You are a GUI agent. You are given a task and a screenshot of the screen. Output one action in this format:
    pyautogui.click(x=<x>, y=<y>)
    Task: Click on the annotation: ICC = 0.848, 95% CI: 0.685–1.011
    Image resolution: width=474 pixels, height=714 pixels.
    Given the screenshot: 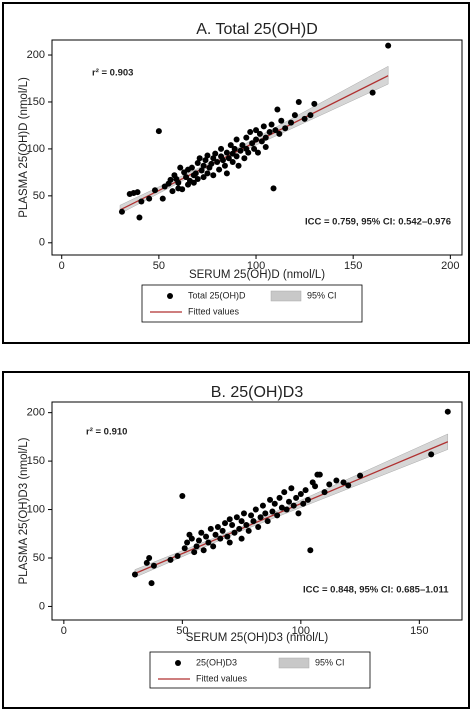 What is the action you would take?
    pyautogui.click(x=376, y=590)
    